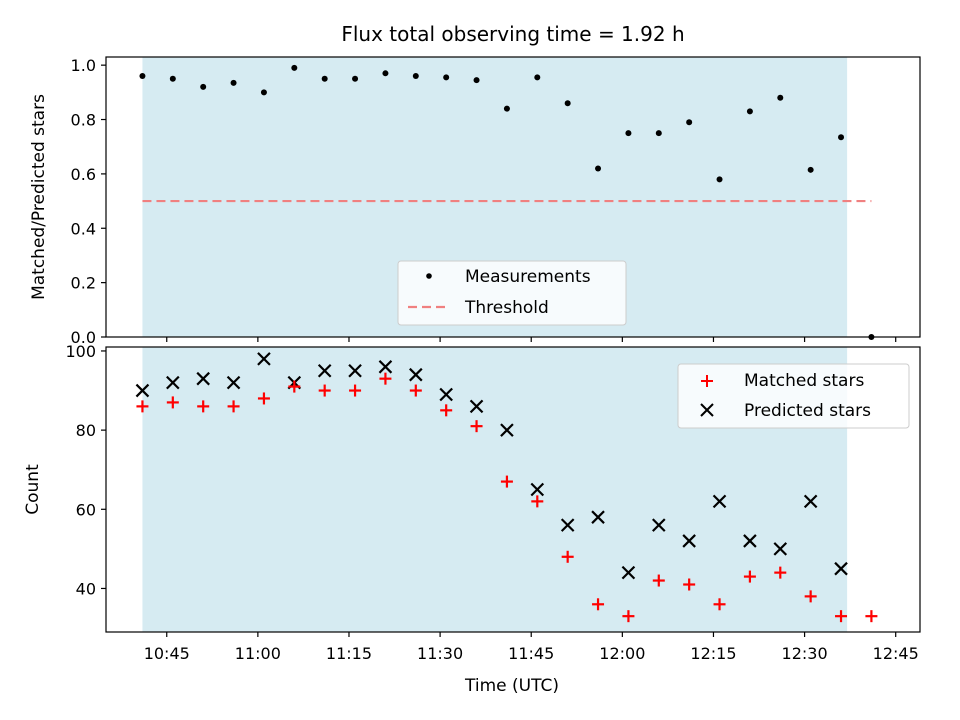  What do you see at coordinates (807, 411) in the screenshot?
I see `legend-predicted-label: Predicted stars` at bounding box center [807, 411].